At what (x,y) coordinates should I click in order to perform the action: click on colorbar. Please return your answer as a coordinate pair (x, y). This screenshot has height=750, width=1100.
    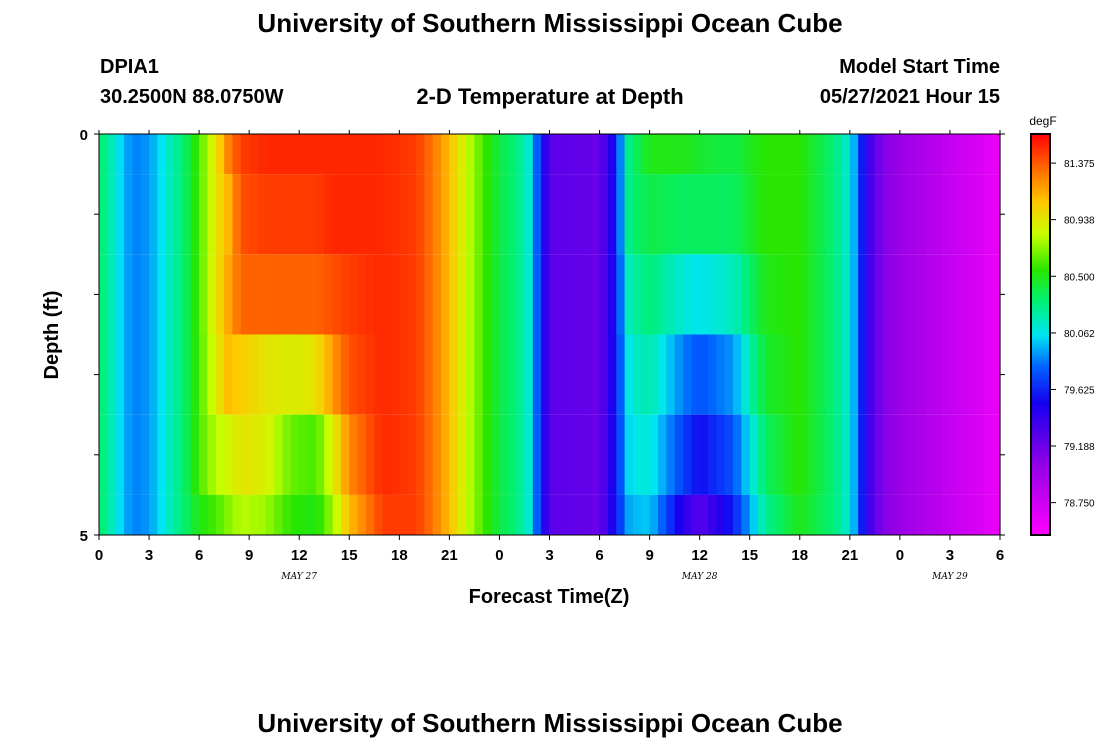
    Looking at the image, I should click on (1040, 334).